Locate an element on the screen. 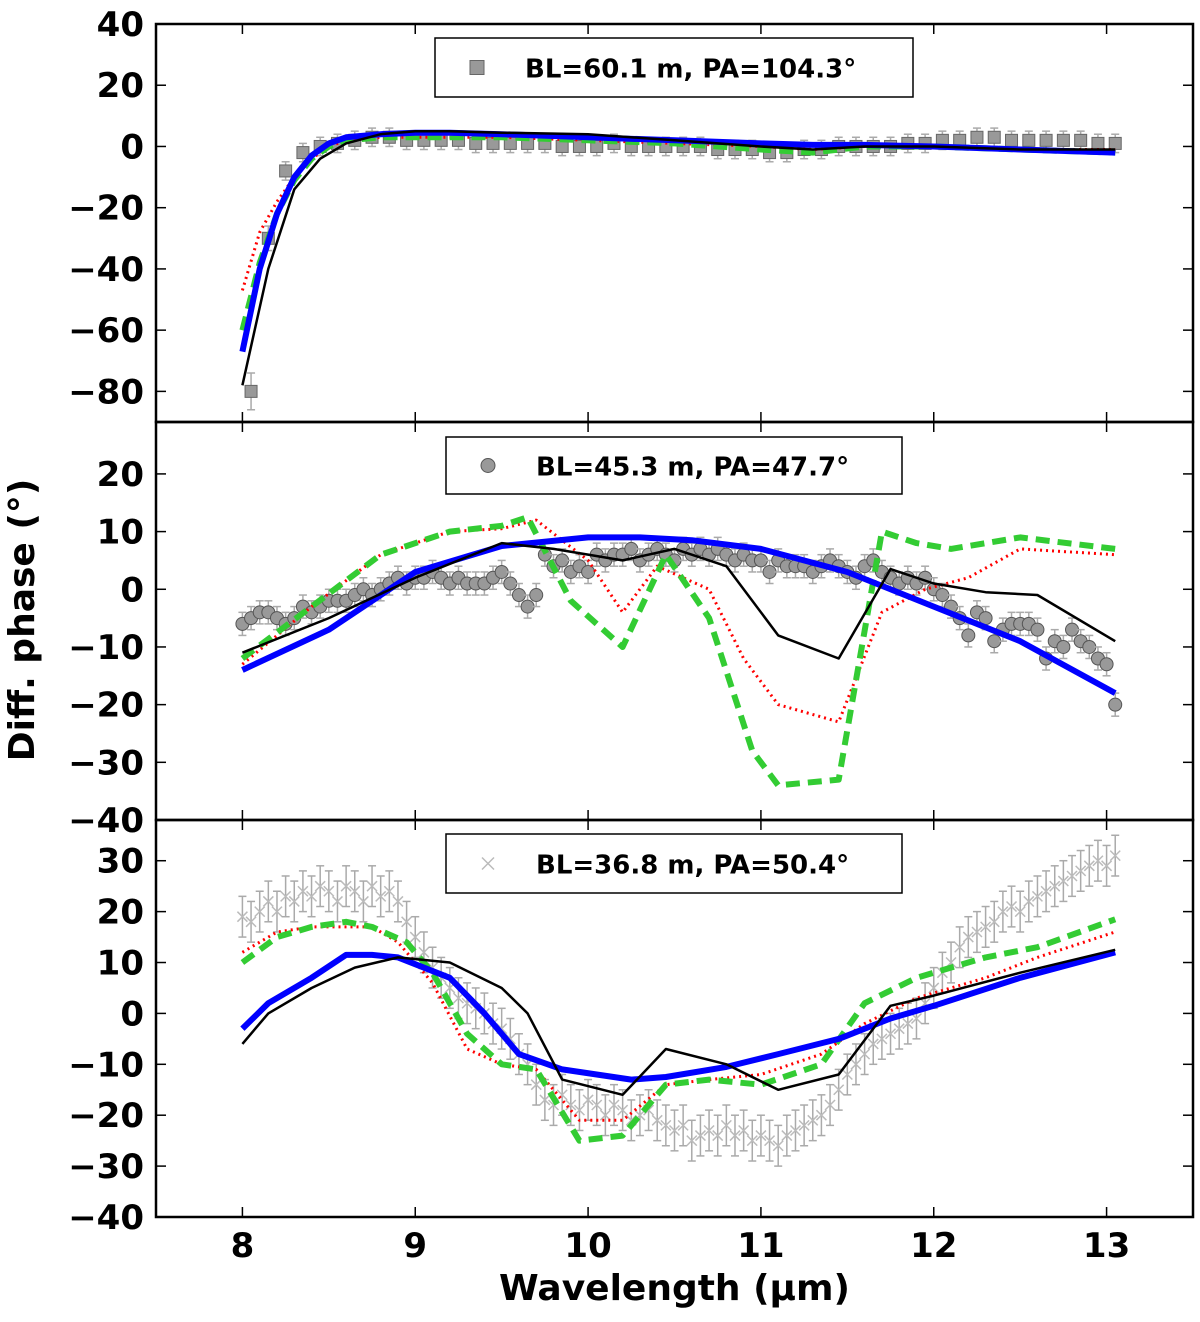  y-tick-label: −60 is located at coordinates (106, 331).